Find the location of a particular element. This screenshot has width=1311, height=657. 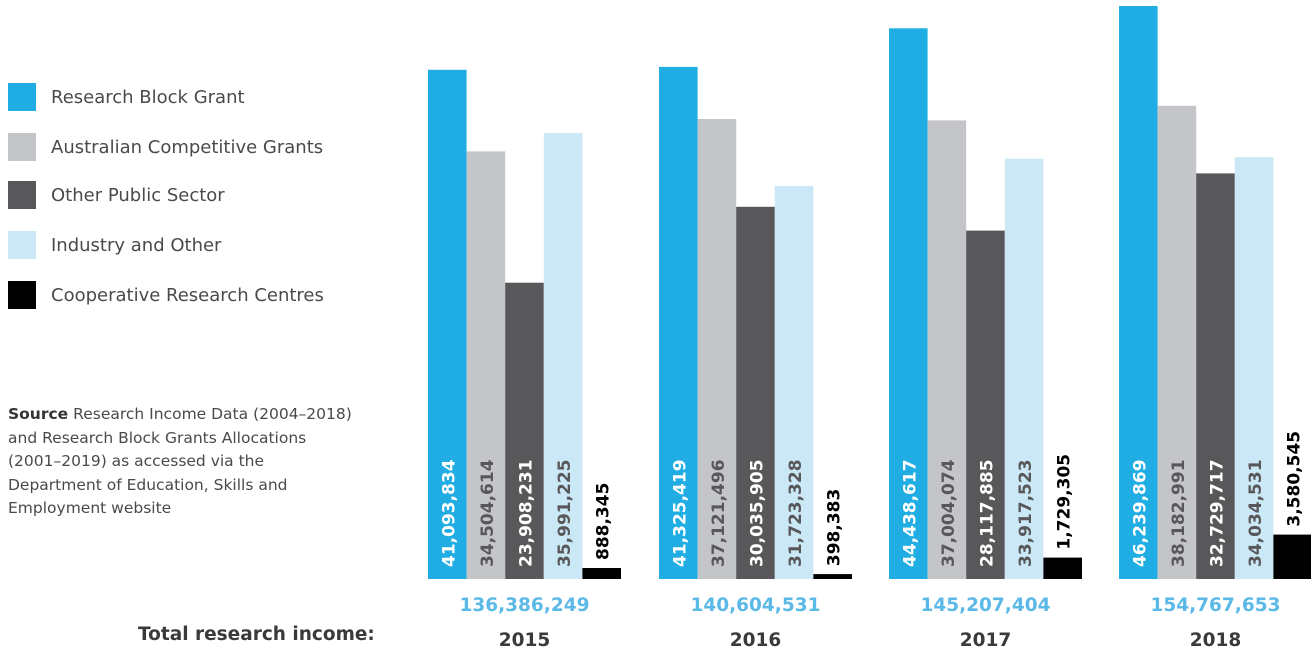

bar-cooperative-research-centres-2018 is located at coordinates (1292, 556).